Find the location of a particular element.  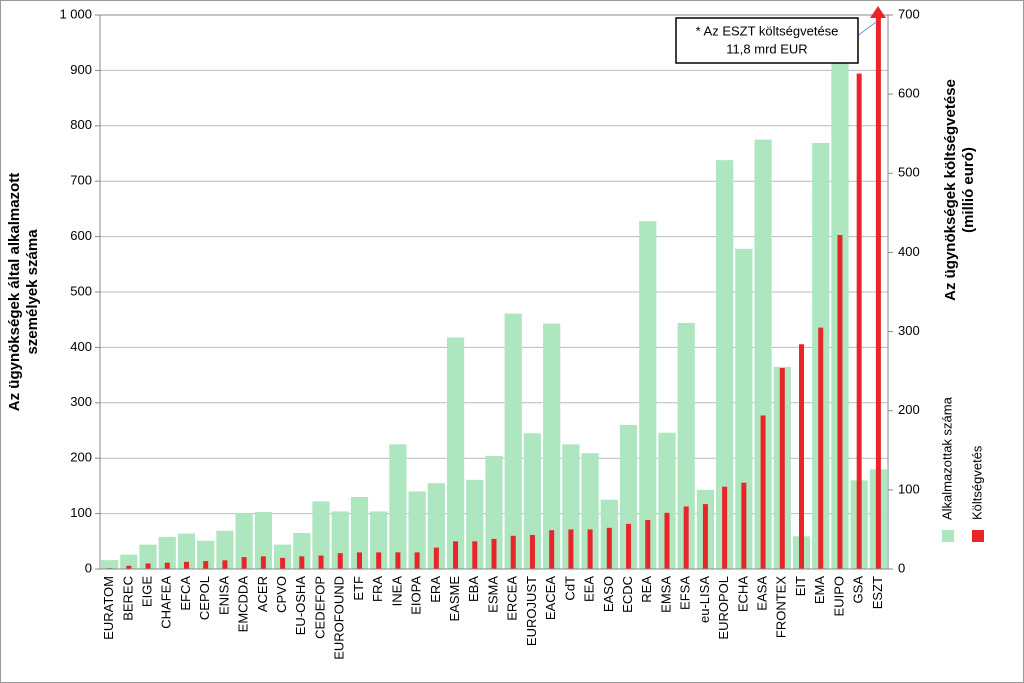

x-tick-label: ECHA is located at coordinates (742, 594).